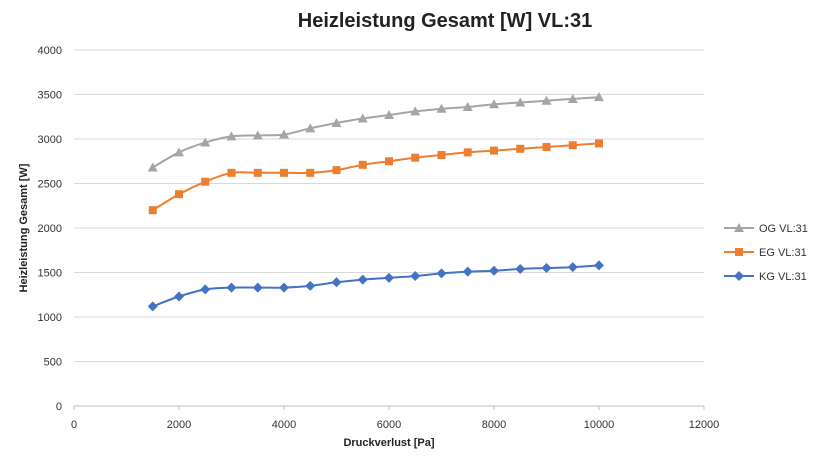  I want to click on x-tick-label: 8000, so click(494, 425).